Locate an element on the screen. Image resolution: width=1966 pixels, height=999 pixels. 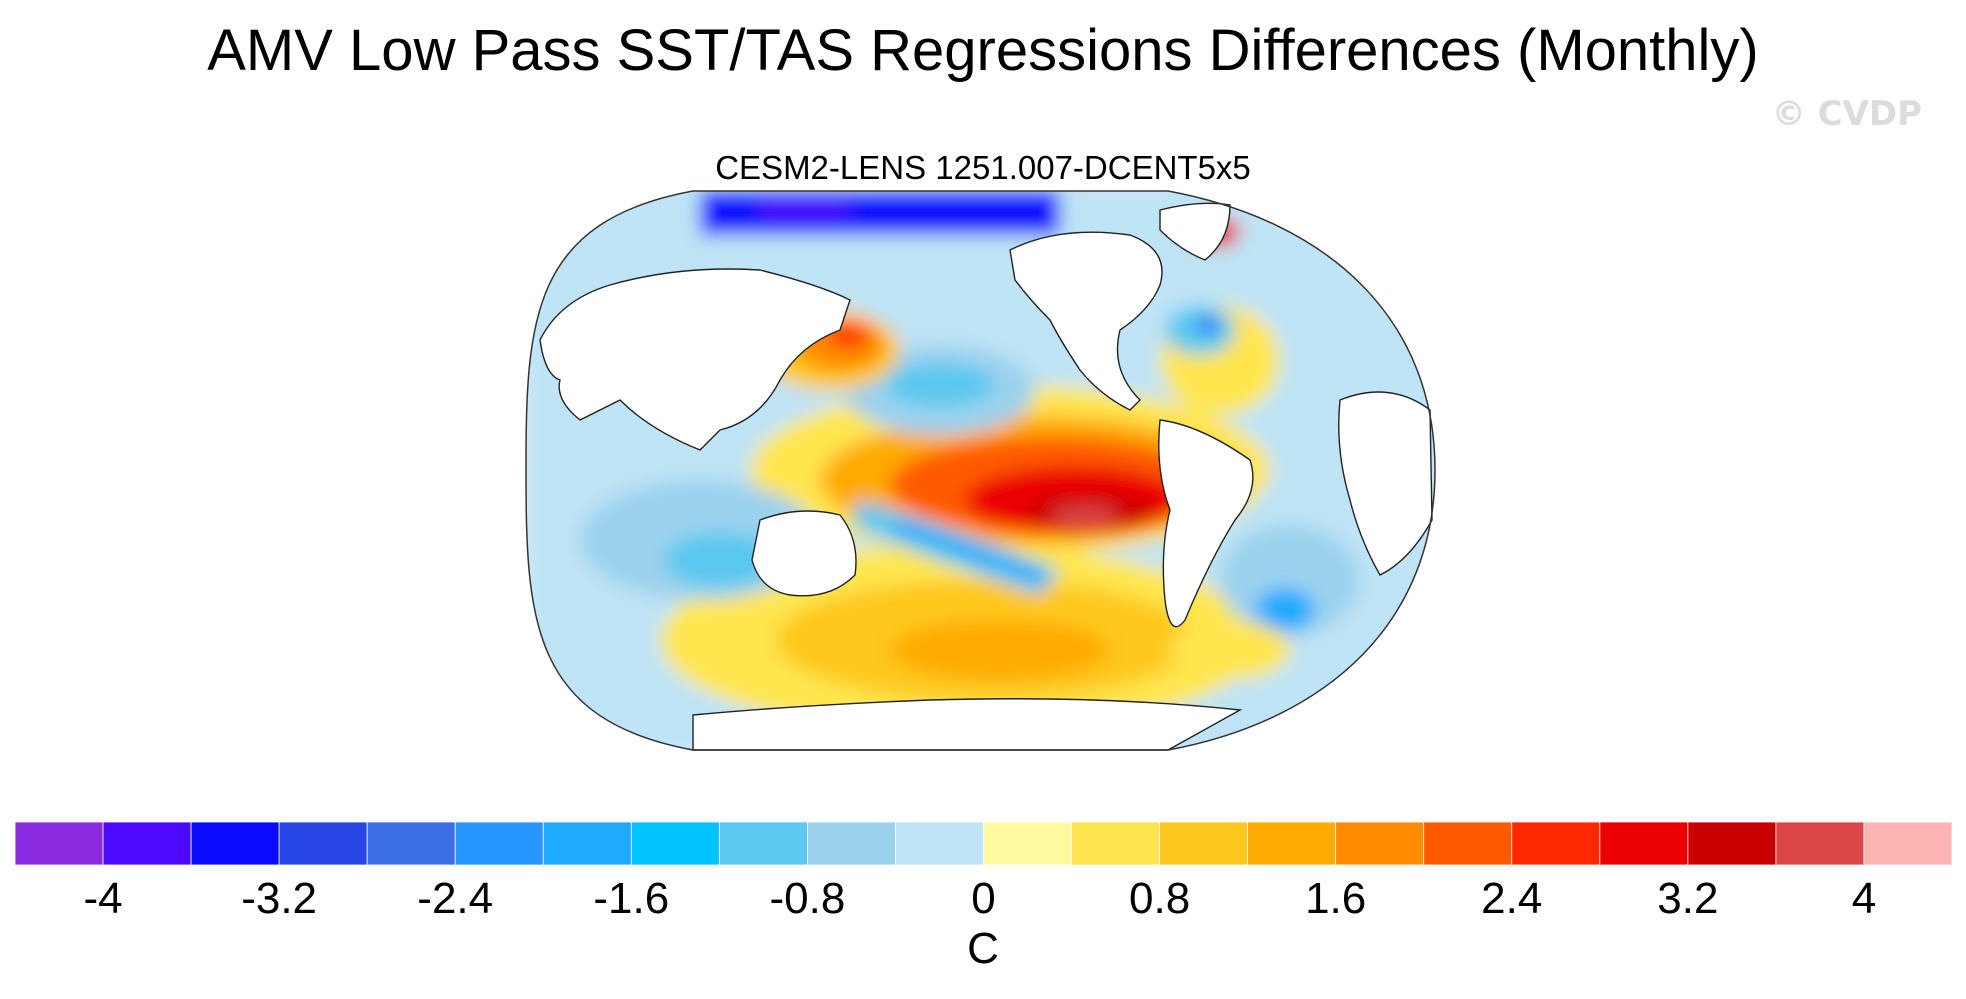
colorbar-tick-label: -1.6 is located at coordinates (631, 898).